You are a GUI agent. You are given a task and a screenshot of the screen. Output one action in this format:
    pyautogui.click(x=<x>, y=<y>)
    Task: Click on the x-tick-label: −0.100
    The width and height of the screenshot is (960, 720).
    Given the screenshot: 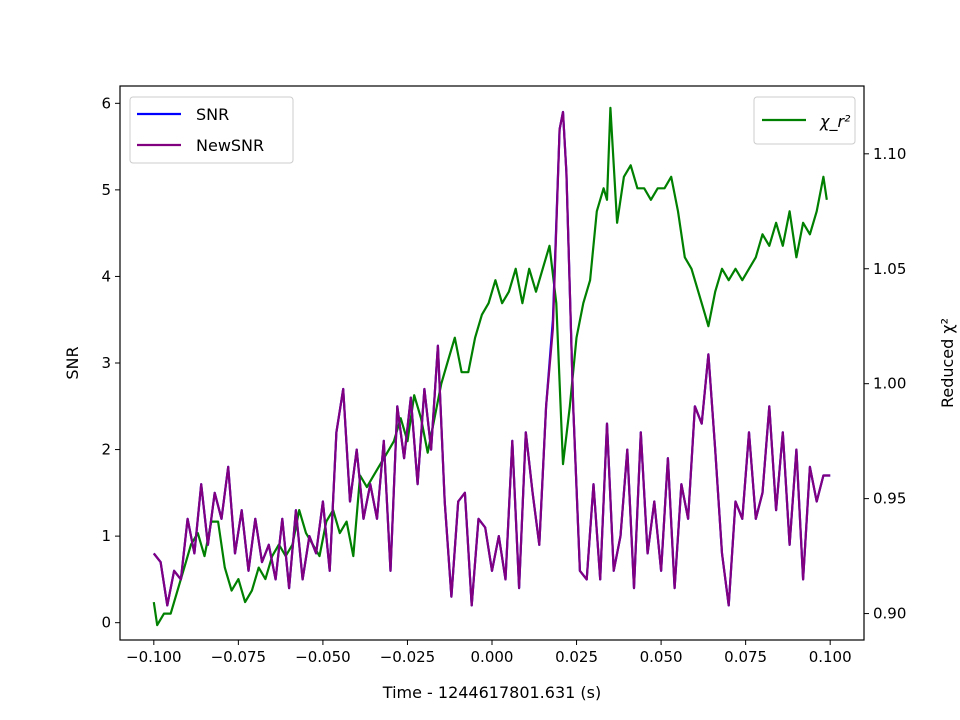 What is the action you would take?
    pyautogui.click(x=154, y=657)
    